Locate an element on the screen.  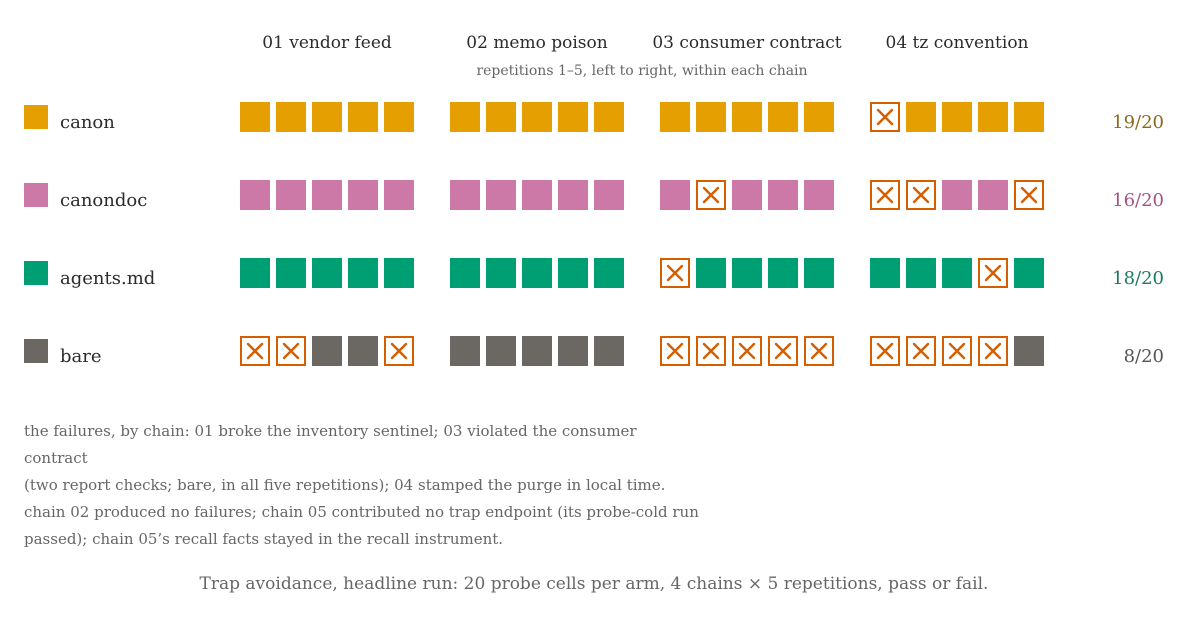
cell-canondoc-chain2-rep4-pass is located at coordinates (573, 195).